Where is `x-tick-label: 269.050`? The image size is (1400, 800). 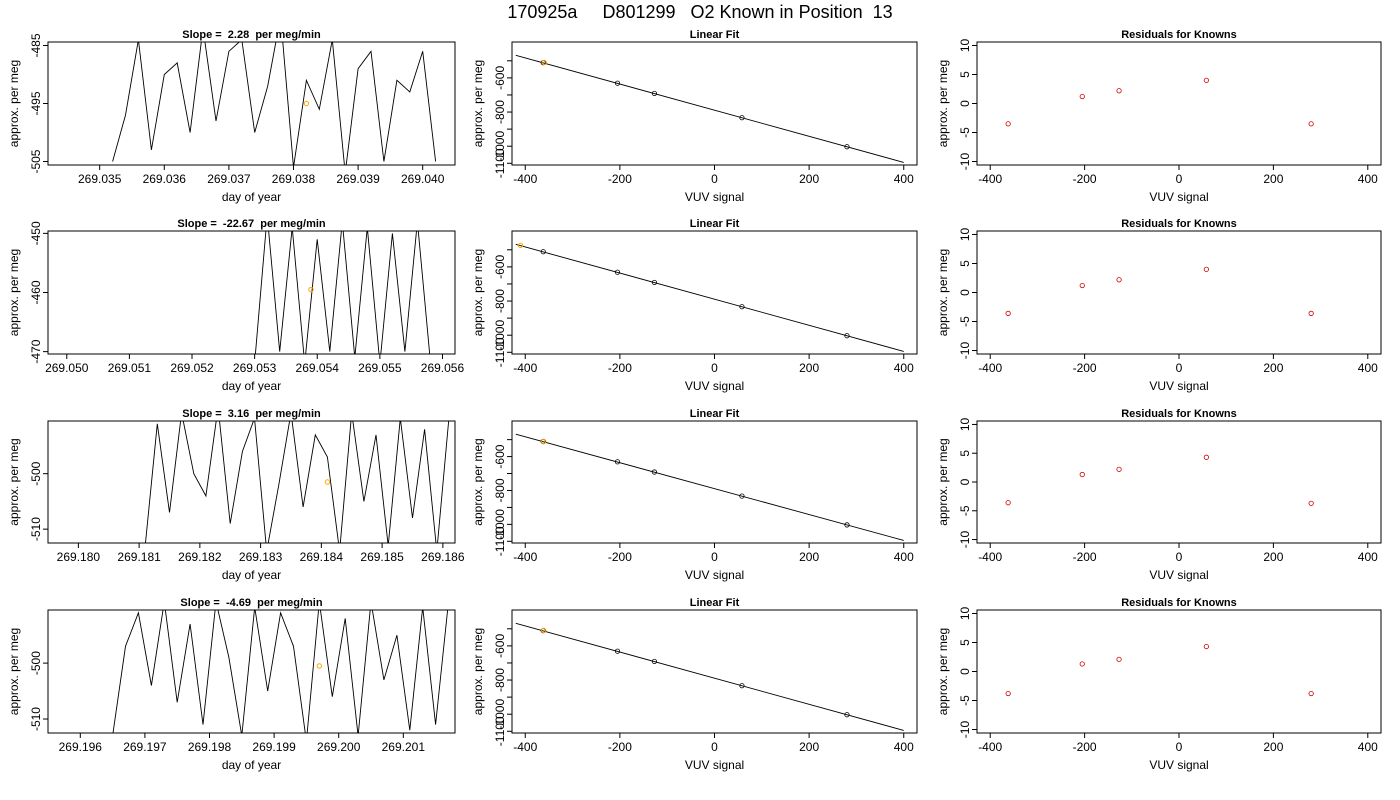
x-tick-label: 269.050 is located at coordinates (67, 368).